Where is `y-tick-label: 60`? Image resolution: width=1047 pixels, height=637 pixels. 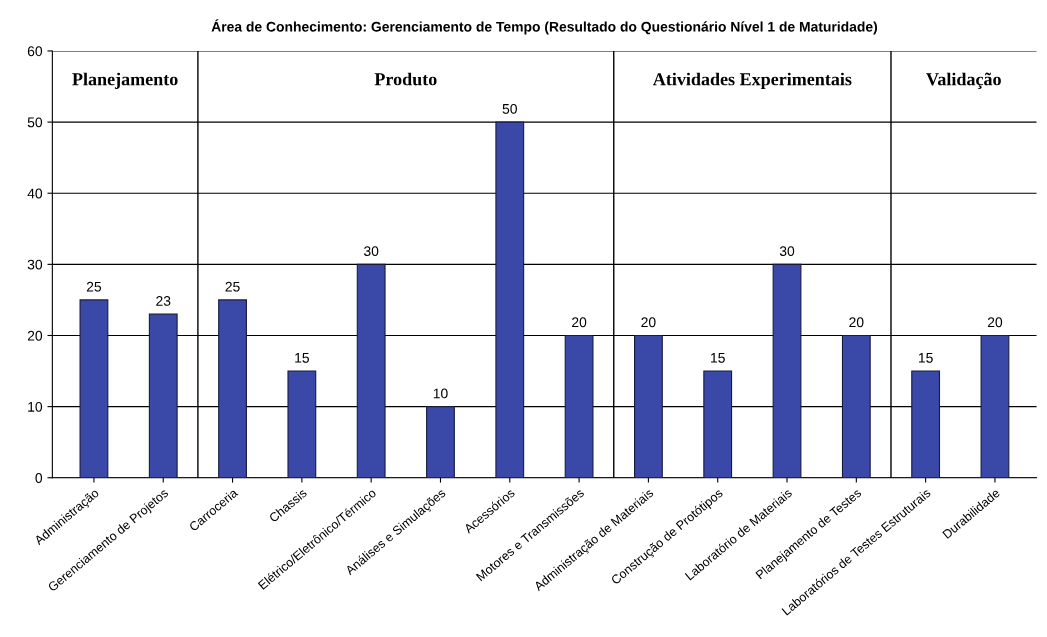 y-tick-label: 60 is located at coordinates (35, 51).